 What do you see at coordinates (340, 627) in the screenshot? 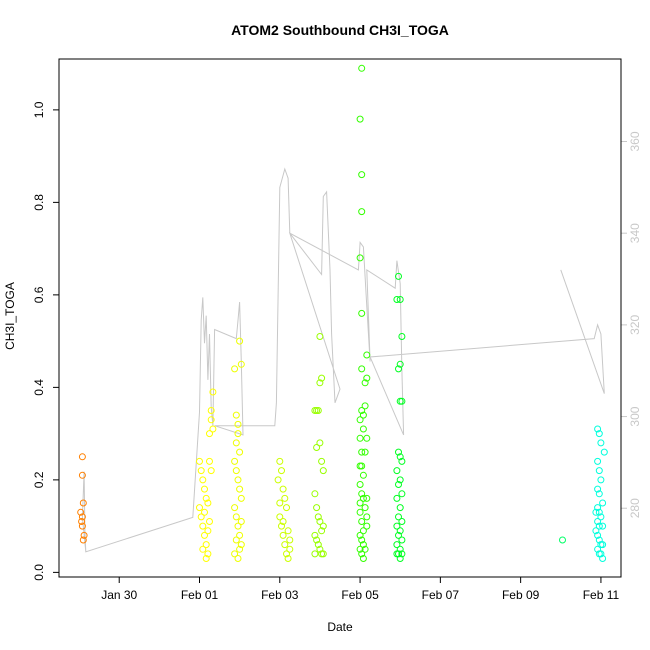
I see `x-axis-label: Date` at bounding box center [340, 627].